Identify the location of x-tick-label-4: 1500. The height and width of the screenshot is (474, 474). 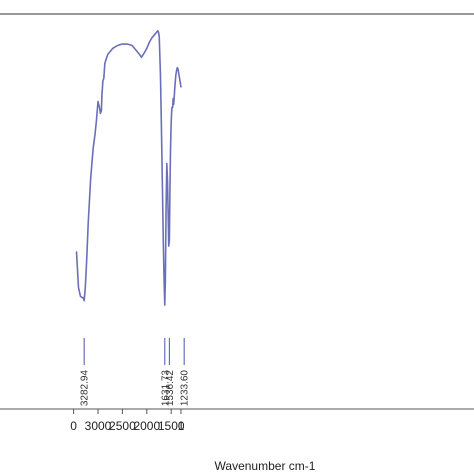
(171, 426).